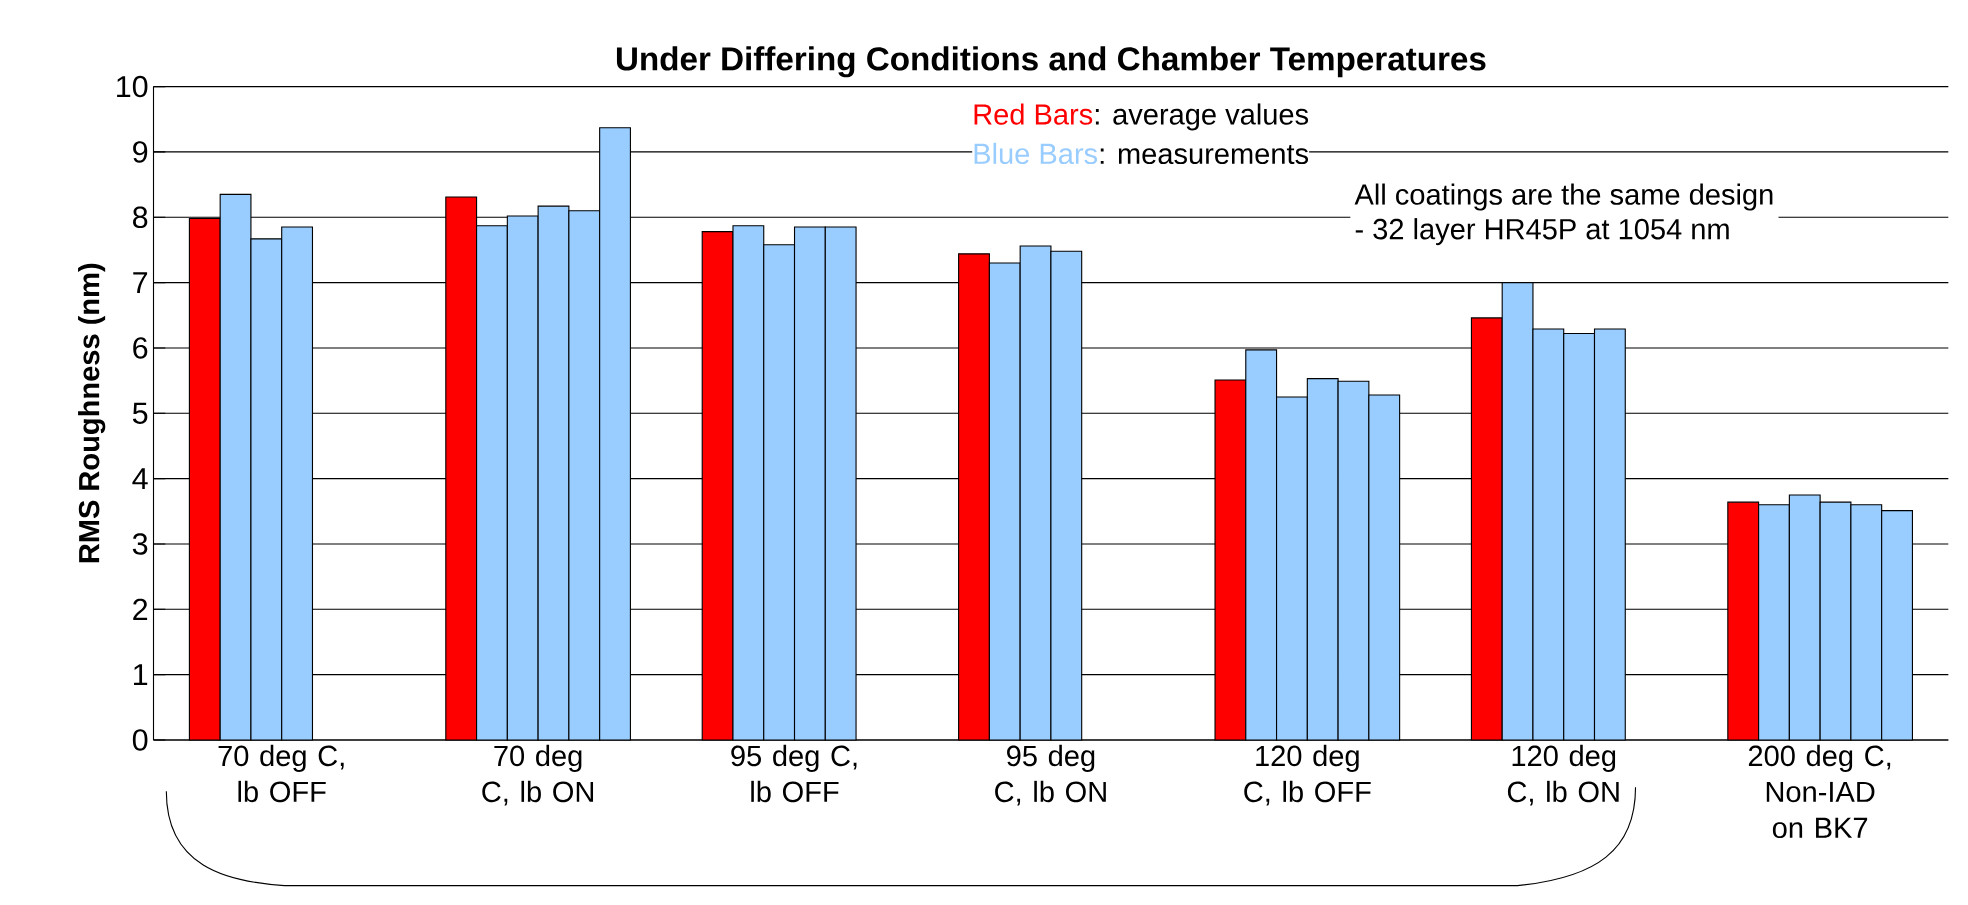 The width and height of the screenshot is (1968, 905). I want to click on y-tick-label: 10, so click(132, 86).